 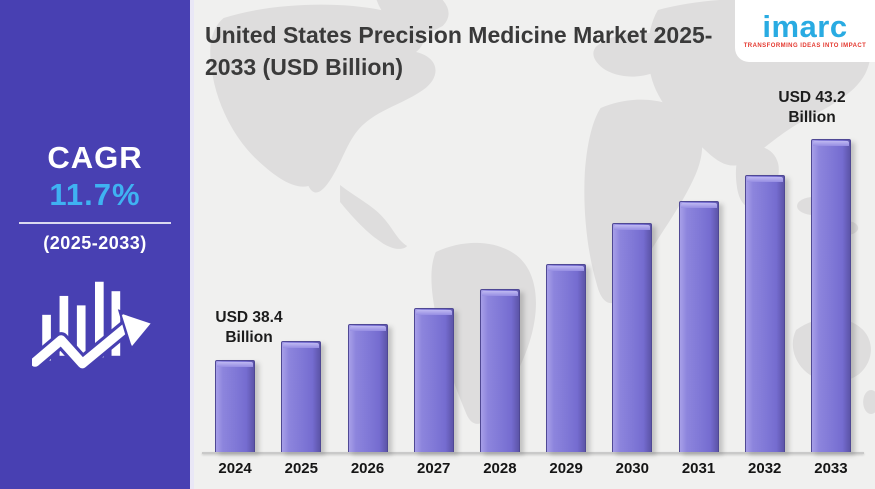 What do you see at coordinates (500, 468) in the screenshot?
I see `x-tick-2028: 2028` at bounding box center [500, 468].